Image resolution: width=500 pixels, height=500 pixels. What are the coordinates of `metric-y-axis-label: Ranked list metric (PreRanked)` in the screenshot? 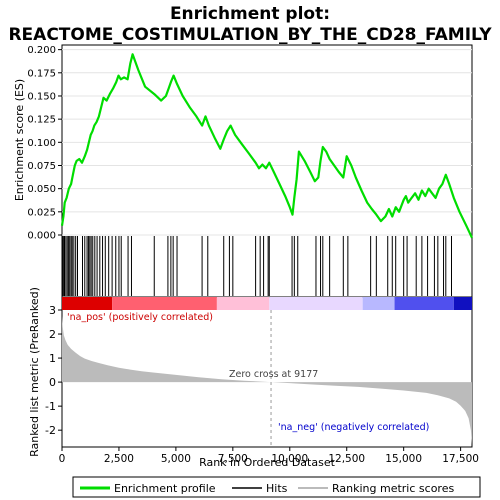 It's located at (34, 372).